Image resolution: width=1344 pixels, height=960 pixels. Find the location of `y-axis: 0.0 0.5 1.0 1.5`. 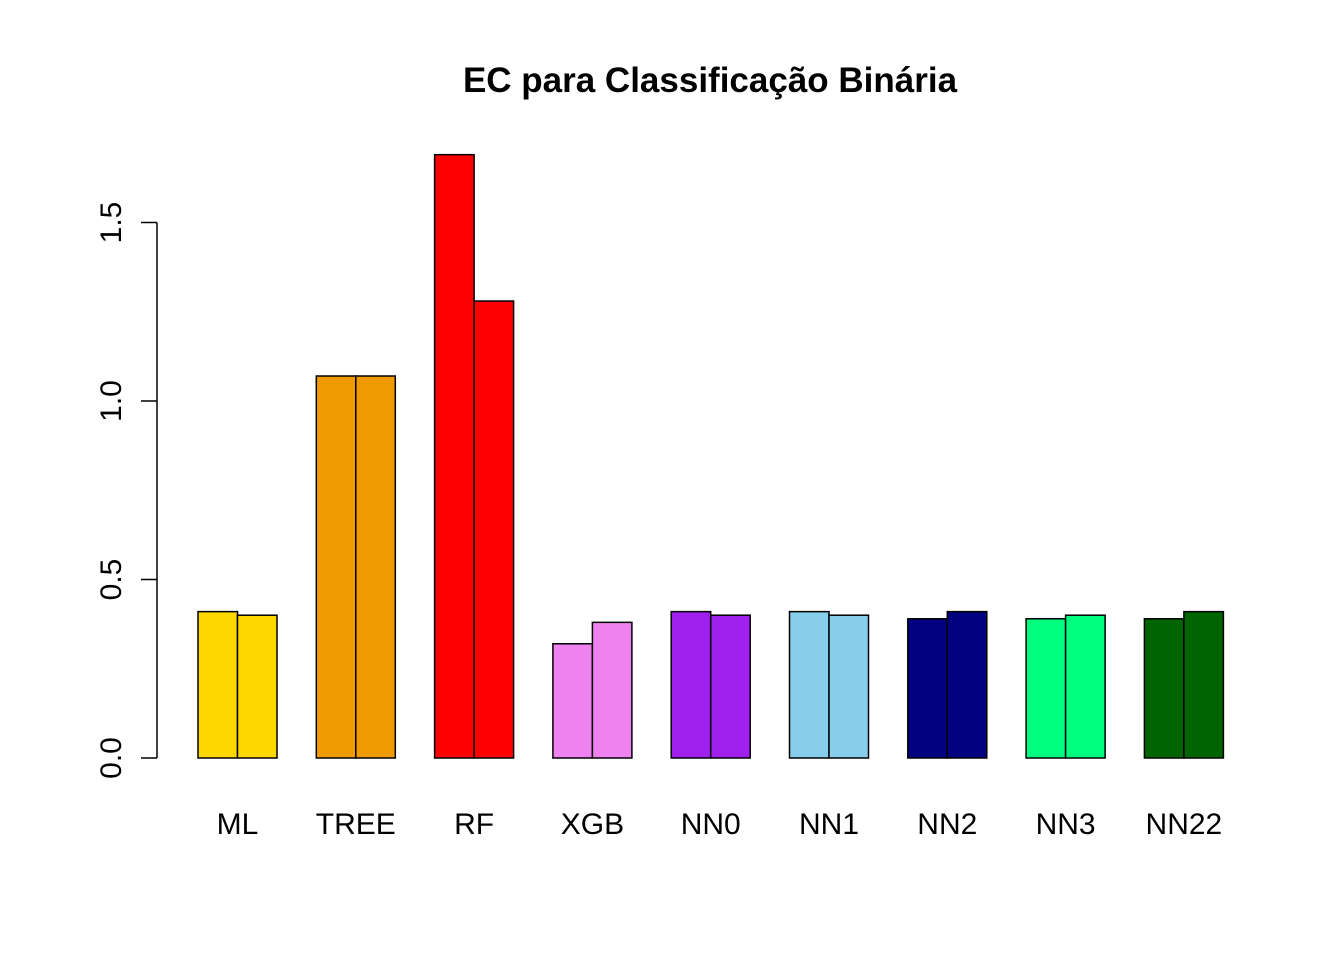

y-axis: 0.0 0.5 1.0 1.5 is located at coordinates (126, 490).